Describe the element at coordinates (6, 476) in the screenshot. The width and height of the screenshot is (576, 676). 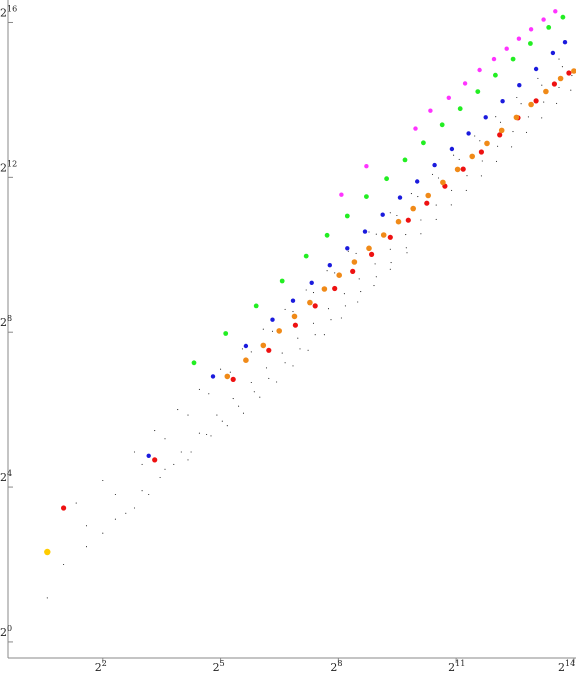
I see `y-tick-label: 24` at that location.